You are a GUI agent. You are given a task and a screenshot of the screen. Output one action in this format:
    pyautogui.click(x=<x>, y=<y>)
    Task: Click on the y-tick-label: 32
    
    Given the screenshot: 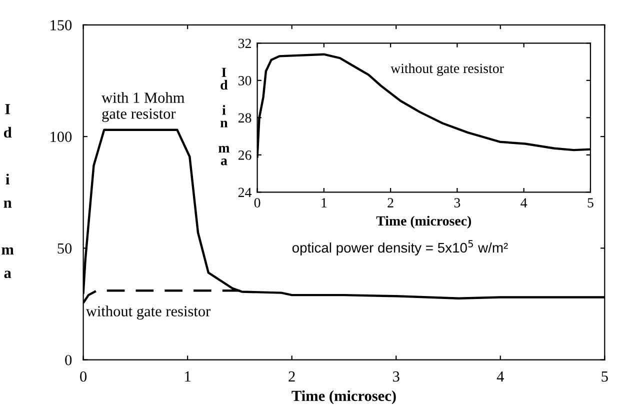 What is the action you would take?
    pyautogui.click(x=244, y=43)
    